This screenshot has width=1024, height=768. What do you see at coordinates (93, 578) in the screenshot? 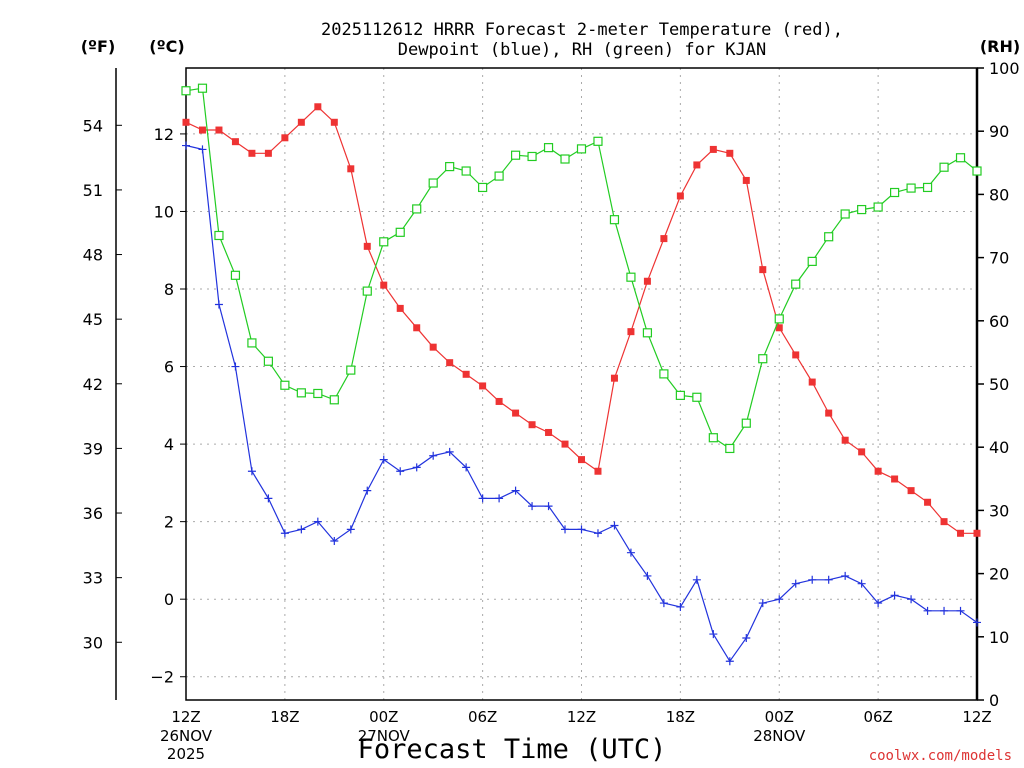
I see `fahrenheit-tick-label: 33` at bounding box center [93, 578].